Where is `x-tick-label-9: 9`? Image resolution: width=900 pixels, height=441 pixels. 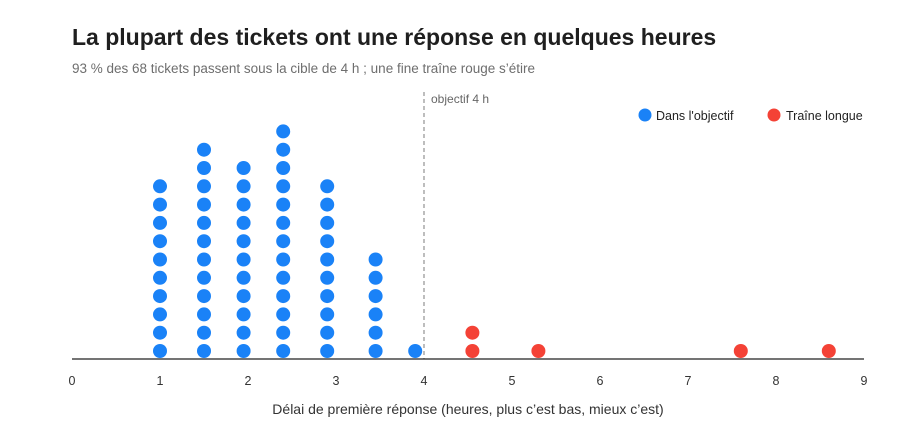
x-tick-label-9: 9 is located at coordinates (864, 381).